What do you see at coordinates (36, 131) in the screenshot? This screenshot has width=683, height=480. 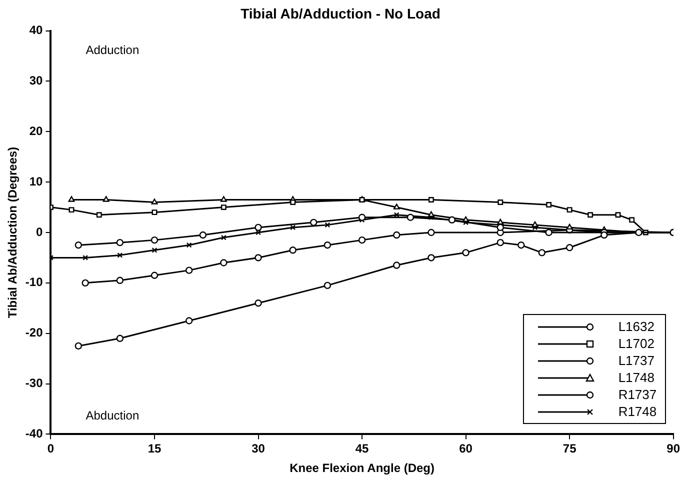 I see `y-tick-label: 20` at bounding box center [36, 131].